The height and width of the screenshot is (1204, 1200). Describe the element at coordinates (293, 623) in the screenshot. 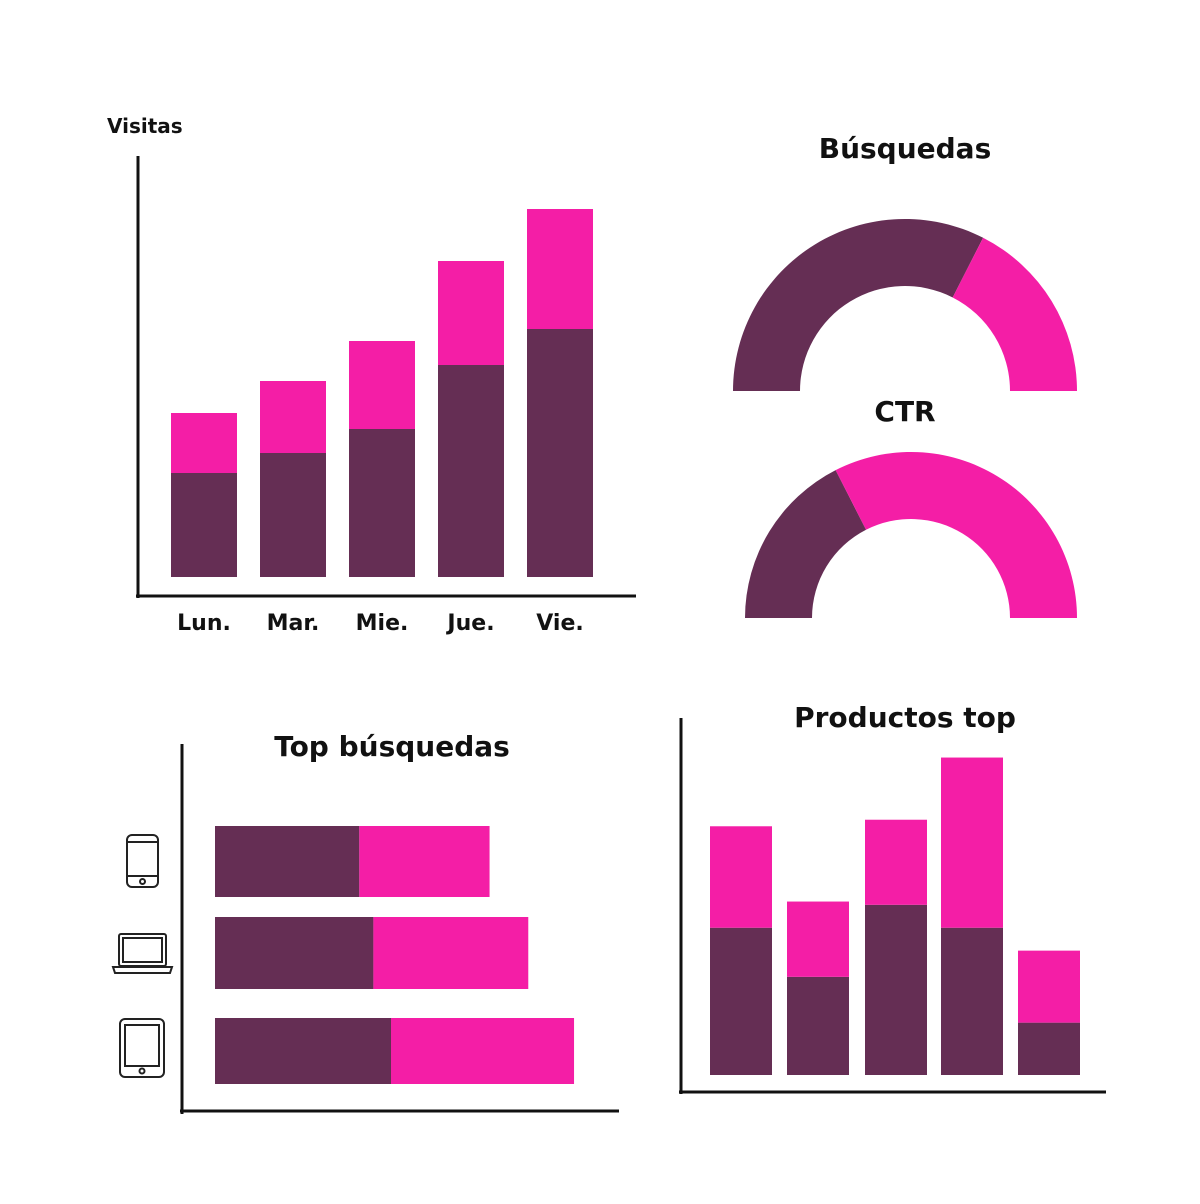

I see `visitas-tick-label: Mar.` at that location.